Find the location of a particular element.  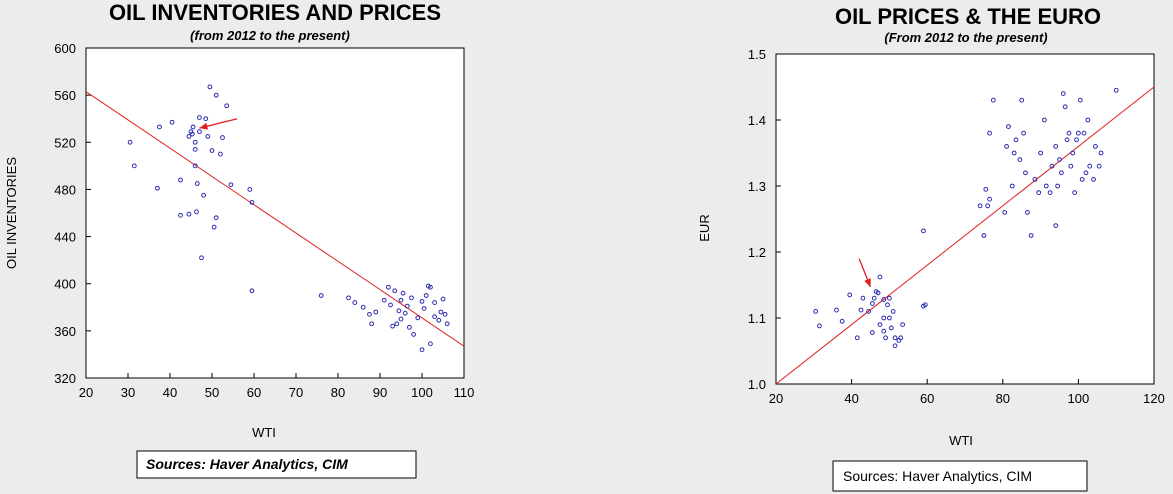

y-tick-label: 1.2 is located at coordinates (757, 252).